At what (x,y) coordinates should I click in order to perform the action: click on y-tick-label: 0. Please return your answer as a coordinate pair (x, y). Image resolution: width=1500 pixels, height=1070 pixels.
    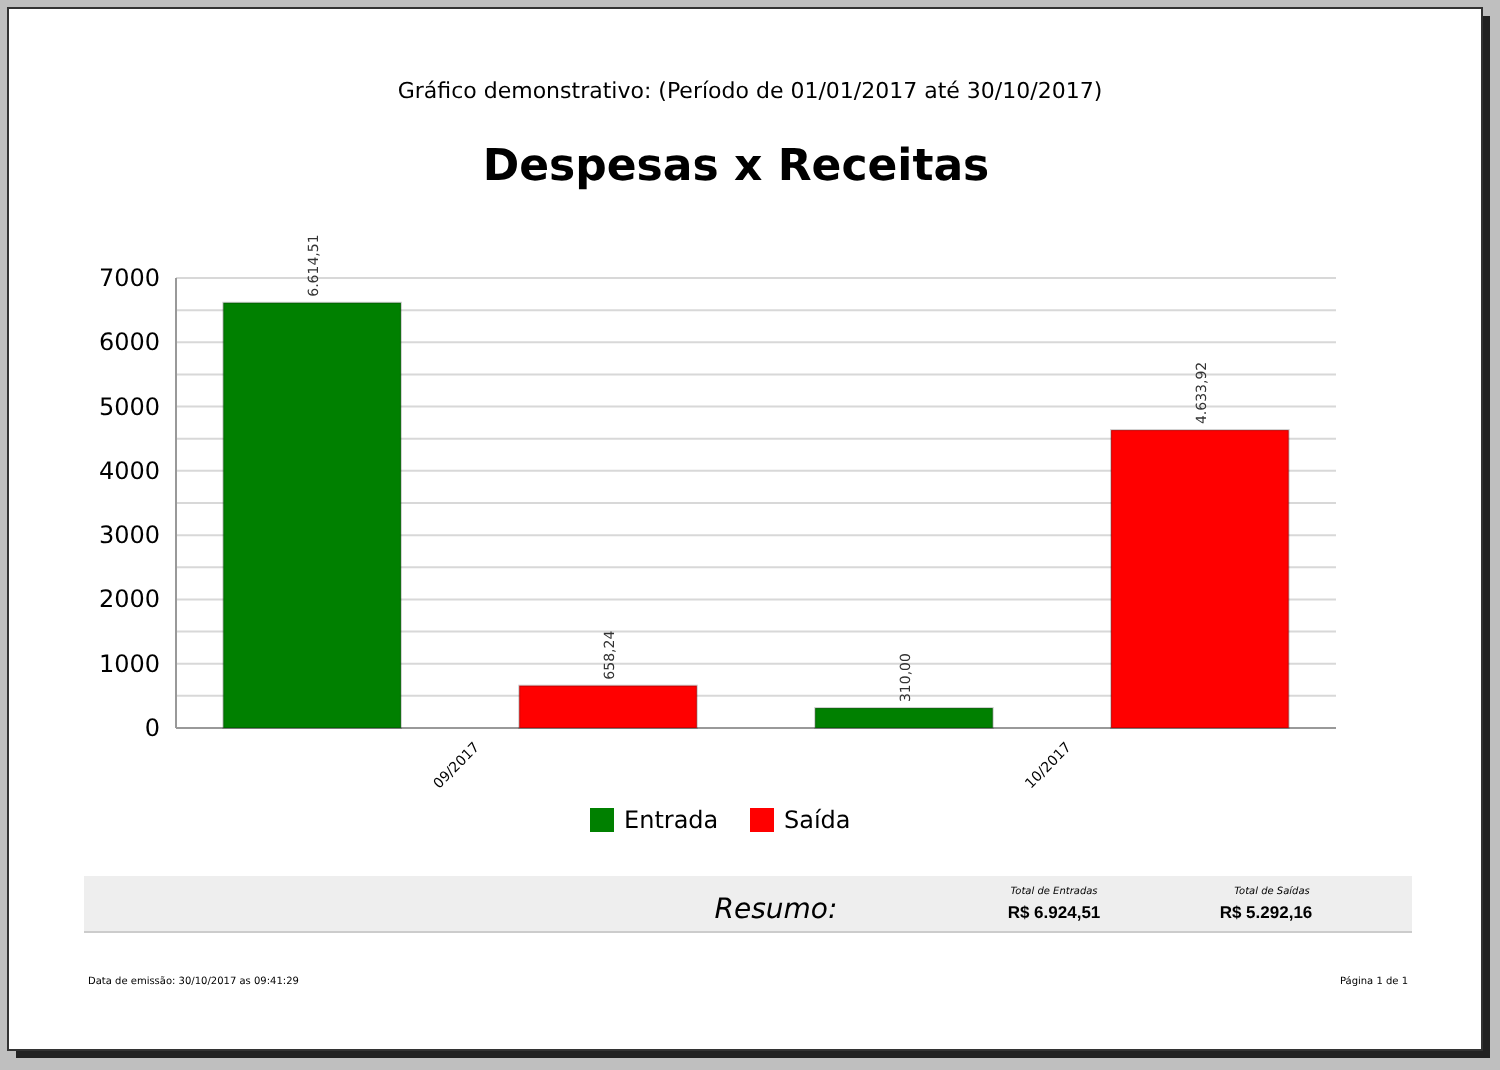
    Looking at the image, I should click on (152, 728).